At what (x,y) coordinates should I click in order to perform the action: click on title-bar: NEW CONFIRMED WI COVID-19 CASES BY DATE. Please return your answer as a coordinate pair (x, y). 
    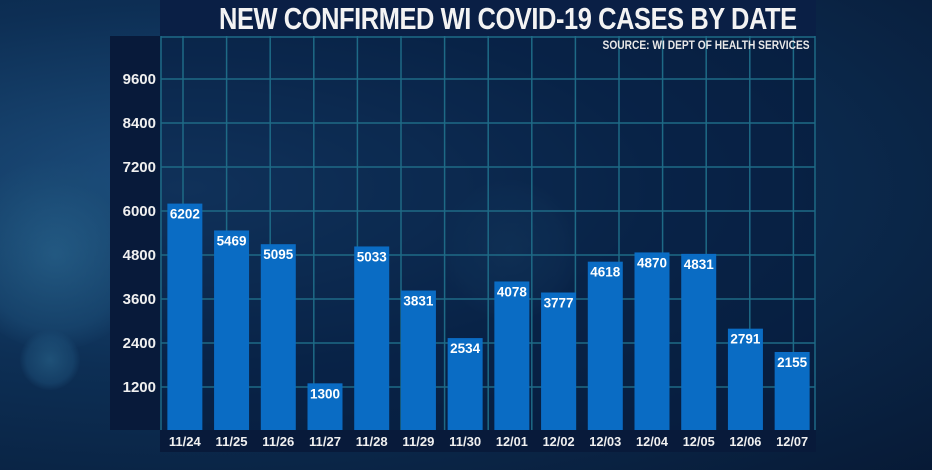
    Looking at the image, I should click on (488, 18).